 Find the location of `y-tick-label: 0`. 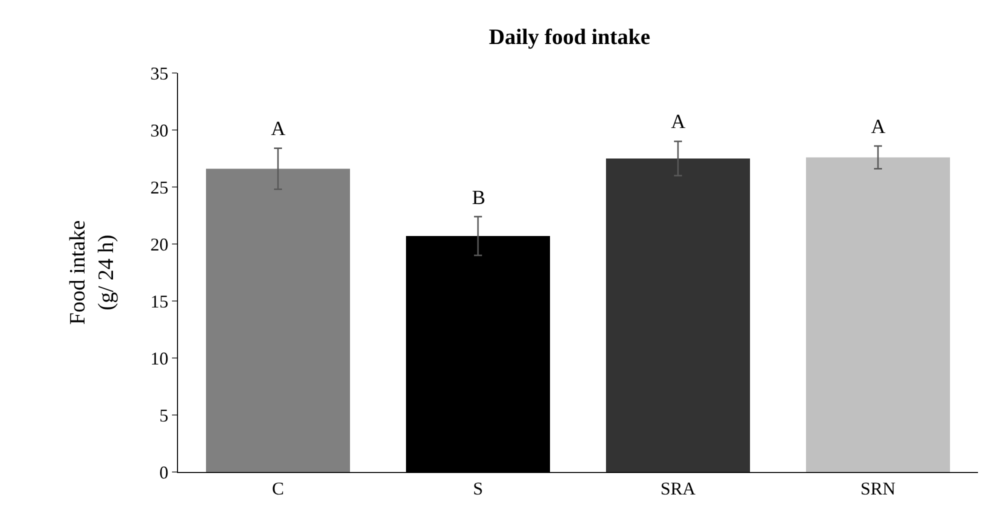

y-tick-label: 0 is located at coordinates (163, 472).